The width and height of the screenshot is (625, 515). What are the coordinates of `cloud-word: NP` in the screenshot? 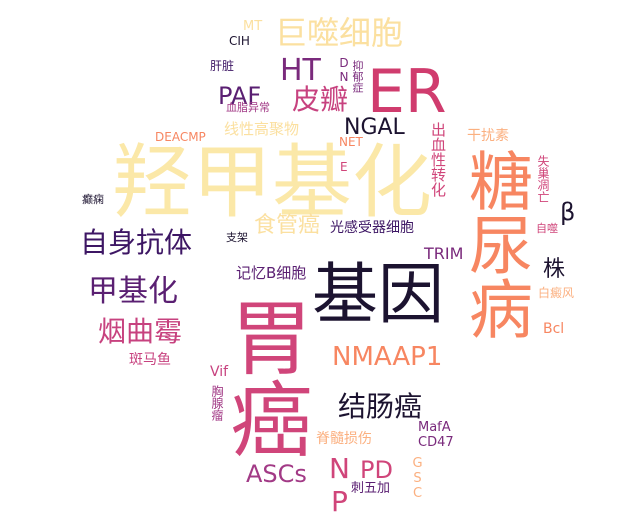 It's located at (339, 483).